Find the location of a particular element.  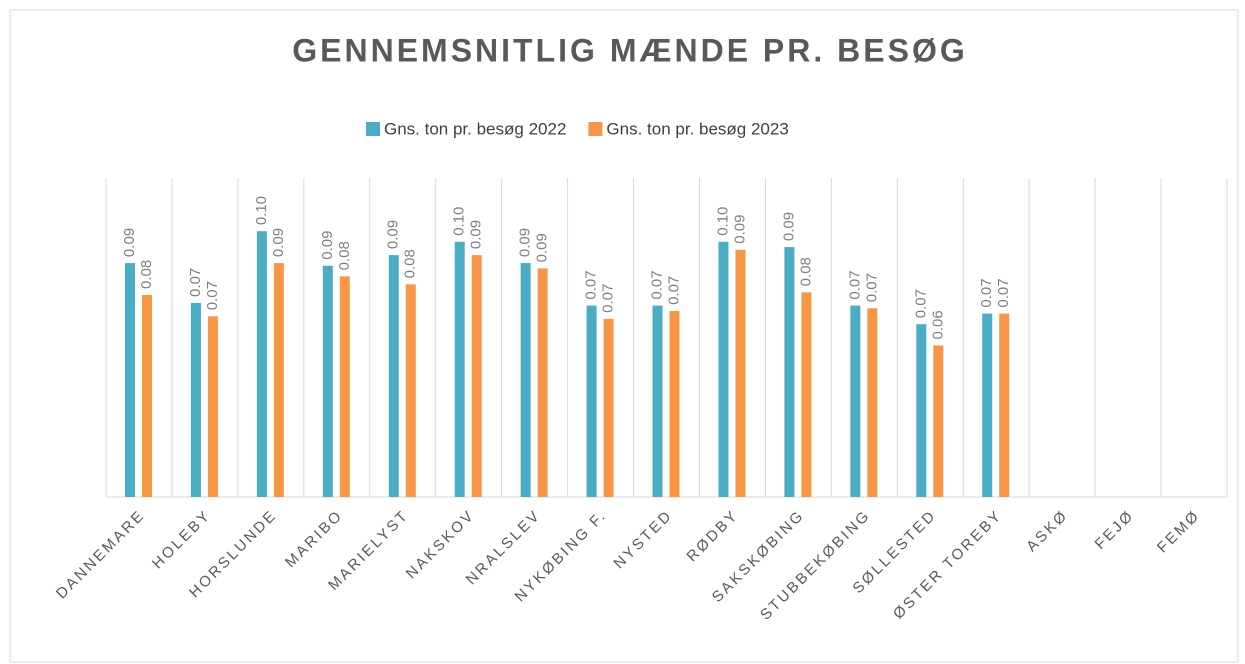

value-label: 0.06 is located at coordinates (937, 324).